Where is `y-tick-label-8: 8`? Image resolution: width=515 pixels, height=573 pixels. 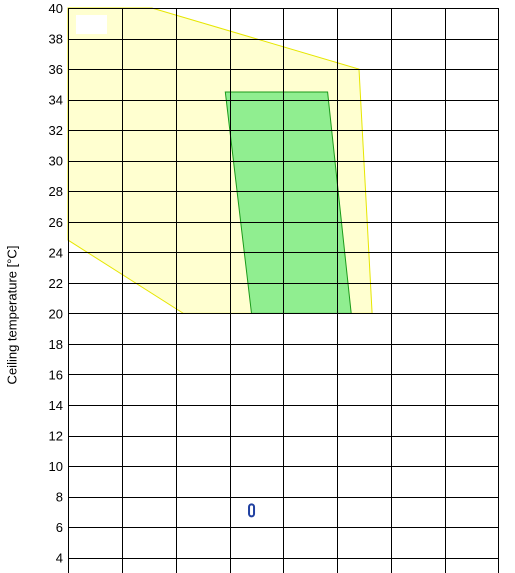
y-tick-label-8: 8 is located at coordinates (59, 497).